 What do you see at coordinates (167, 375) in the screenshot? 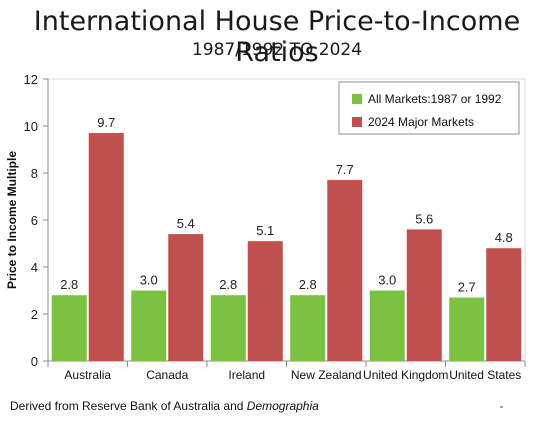
I see `x-tick-label: Canada` at bounding box center [167, 375].